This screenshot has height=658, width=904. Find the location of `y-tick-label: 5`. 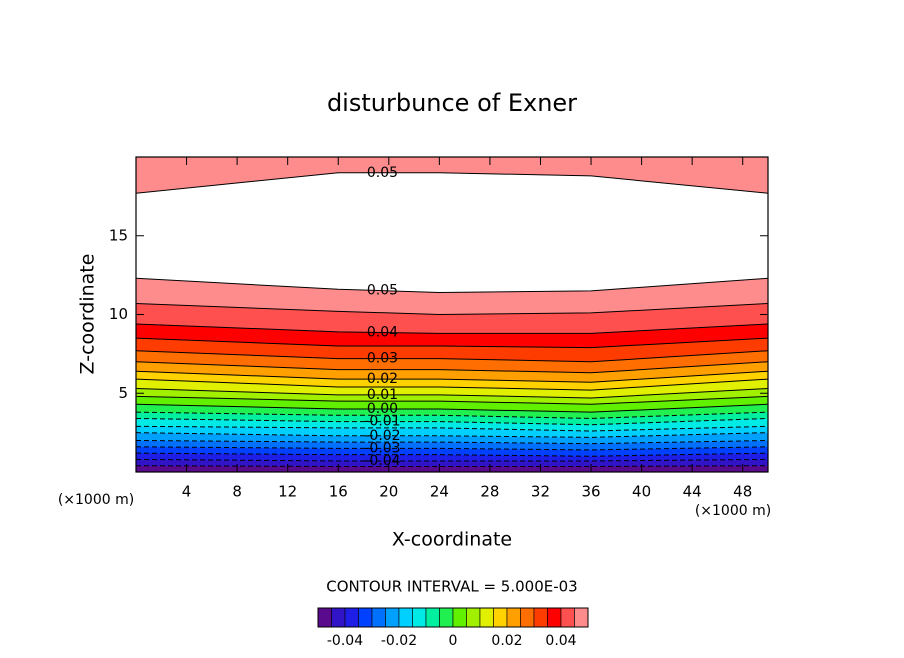

y-tick-label: 5 is located at coordinates (123, 393).